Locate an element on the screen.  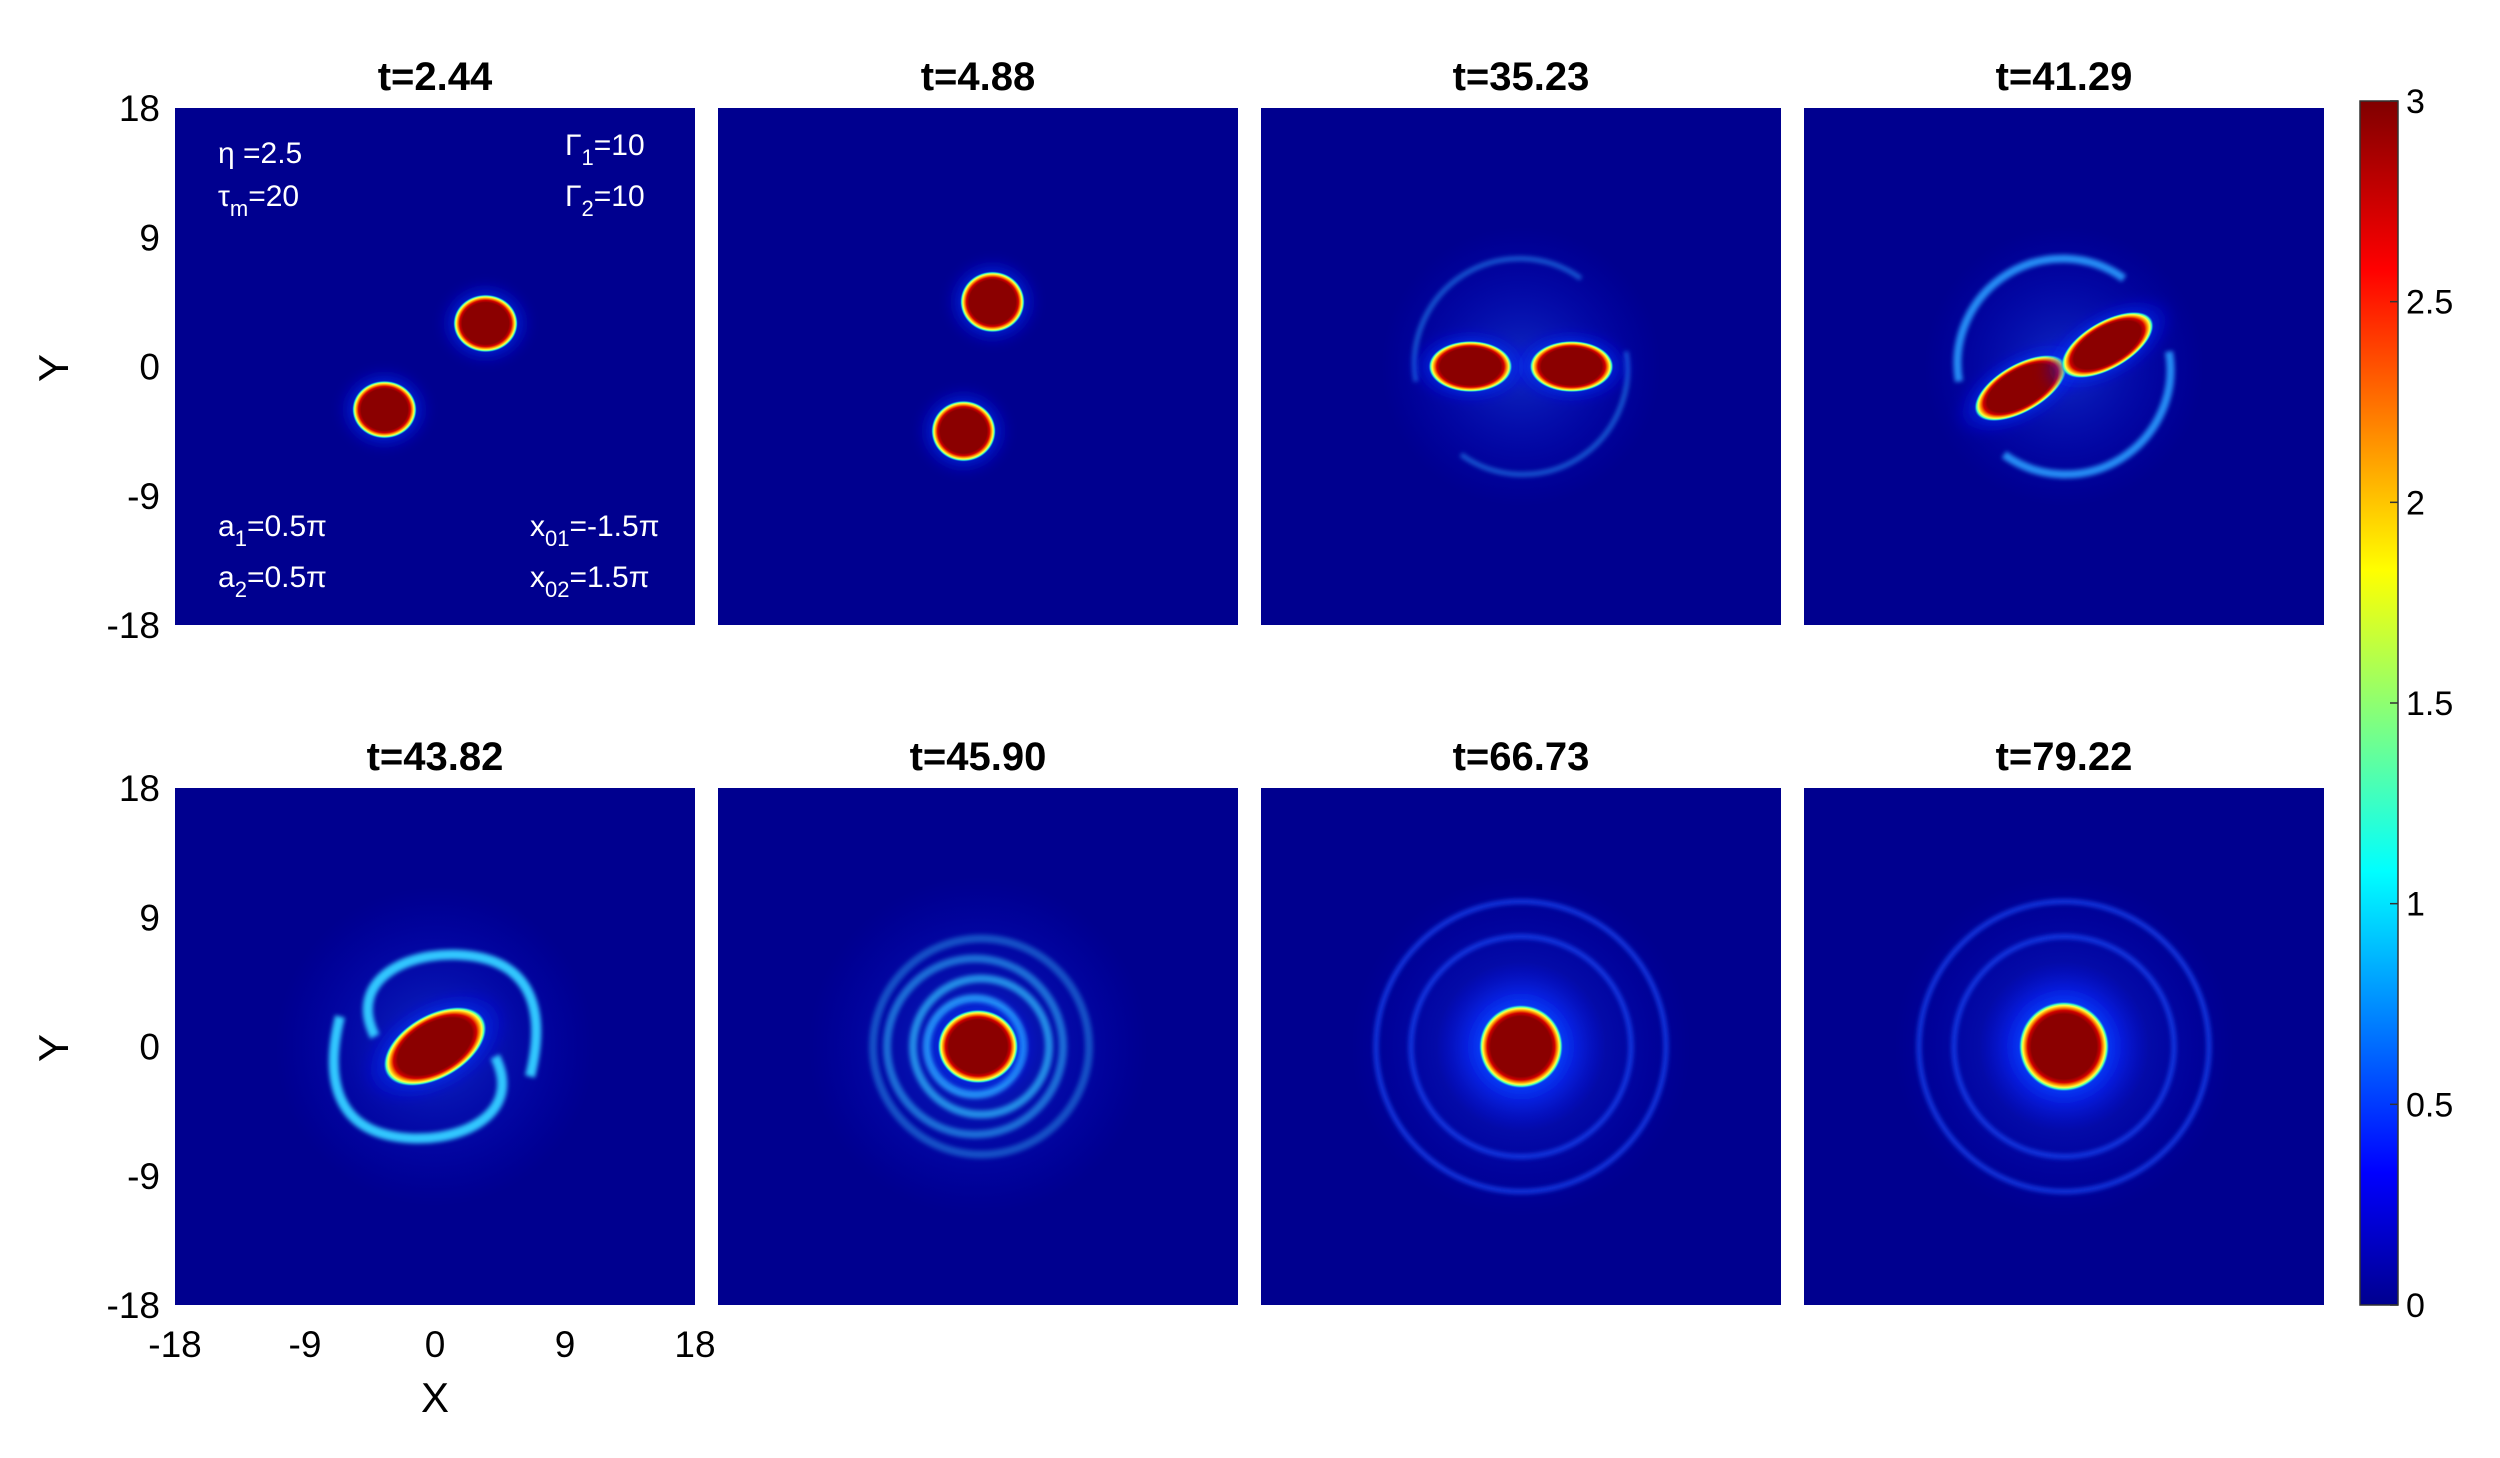
panel-title: t=35.23 is located at coordinates (1521, 77).